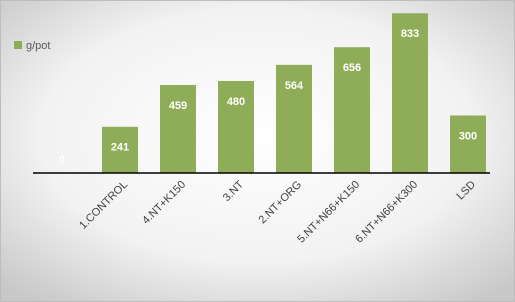 The height and width of the screenshot is (302, 515). Describe the element at coordinates (18, 45) in the screenshot. I see `legend-swatch` at that location.